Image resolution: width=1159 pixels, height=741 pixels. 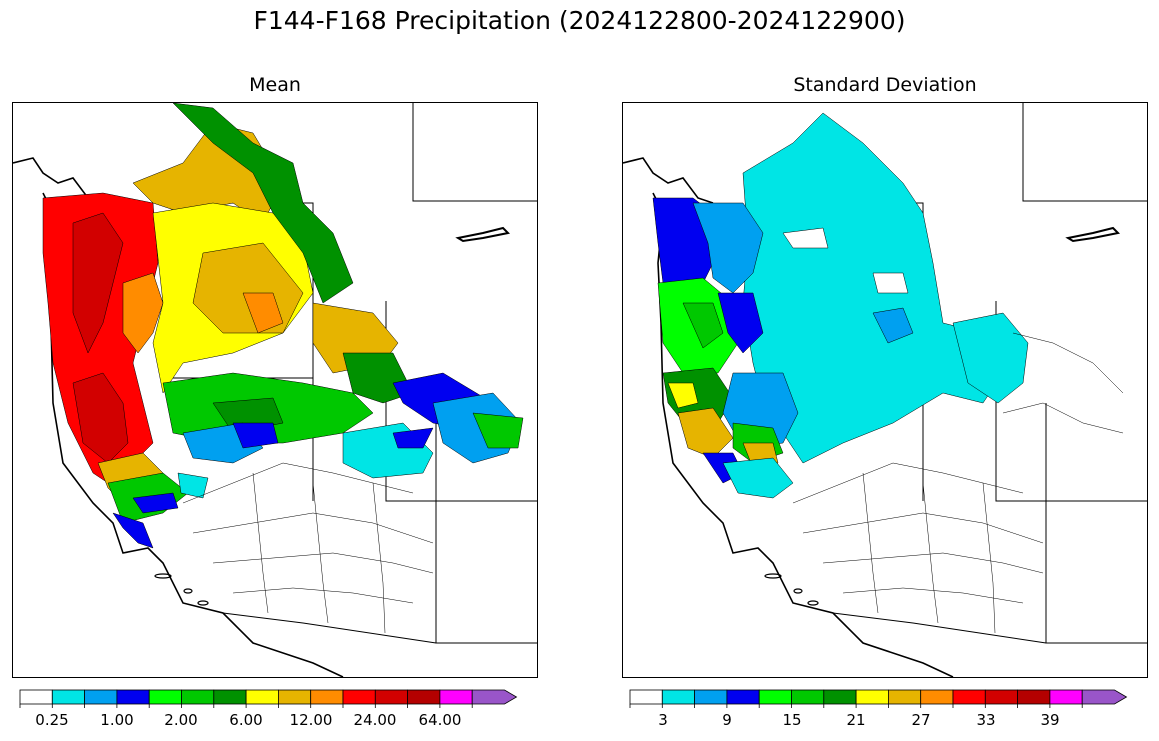 I want to click on colorbar-std-tick-label: 3, so click(x=663, y=720).